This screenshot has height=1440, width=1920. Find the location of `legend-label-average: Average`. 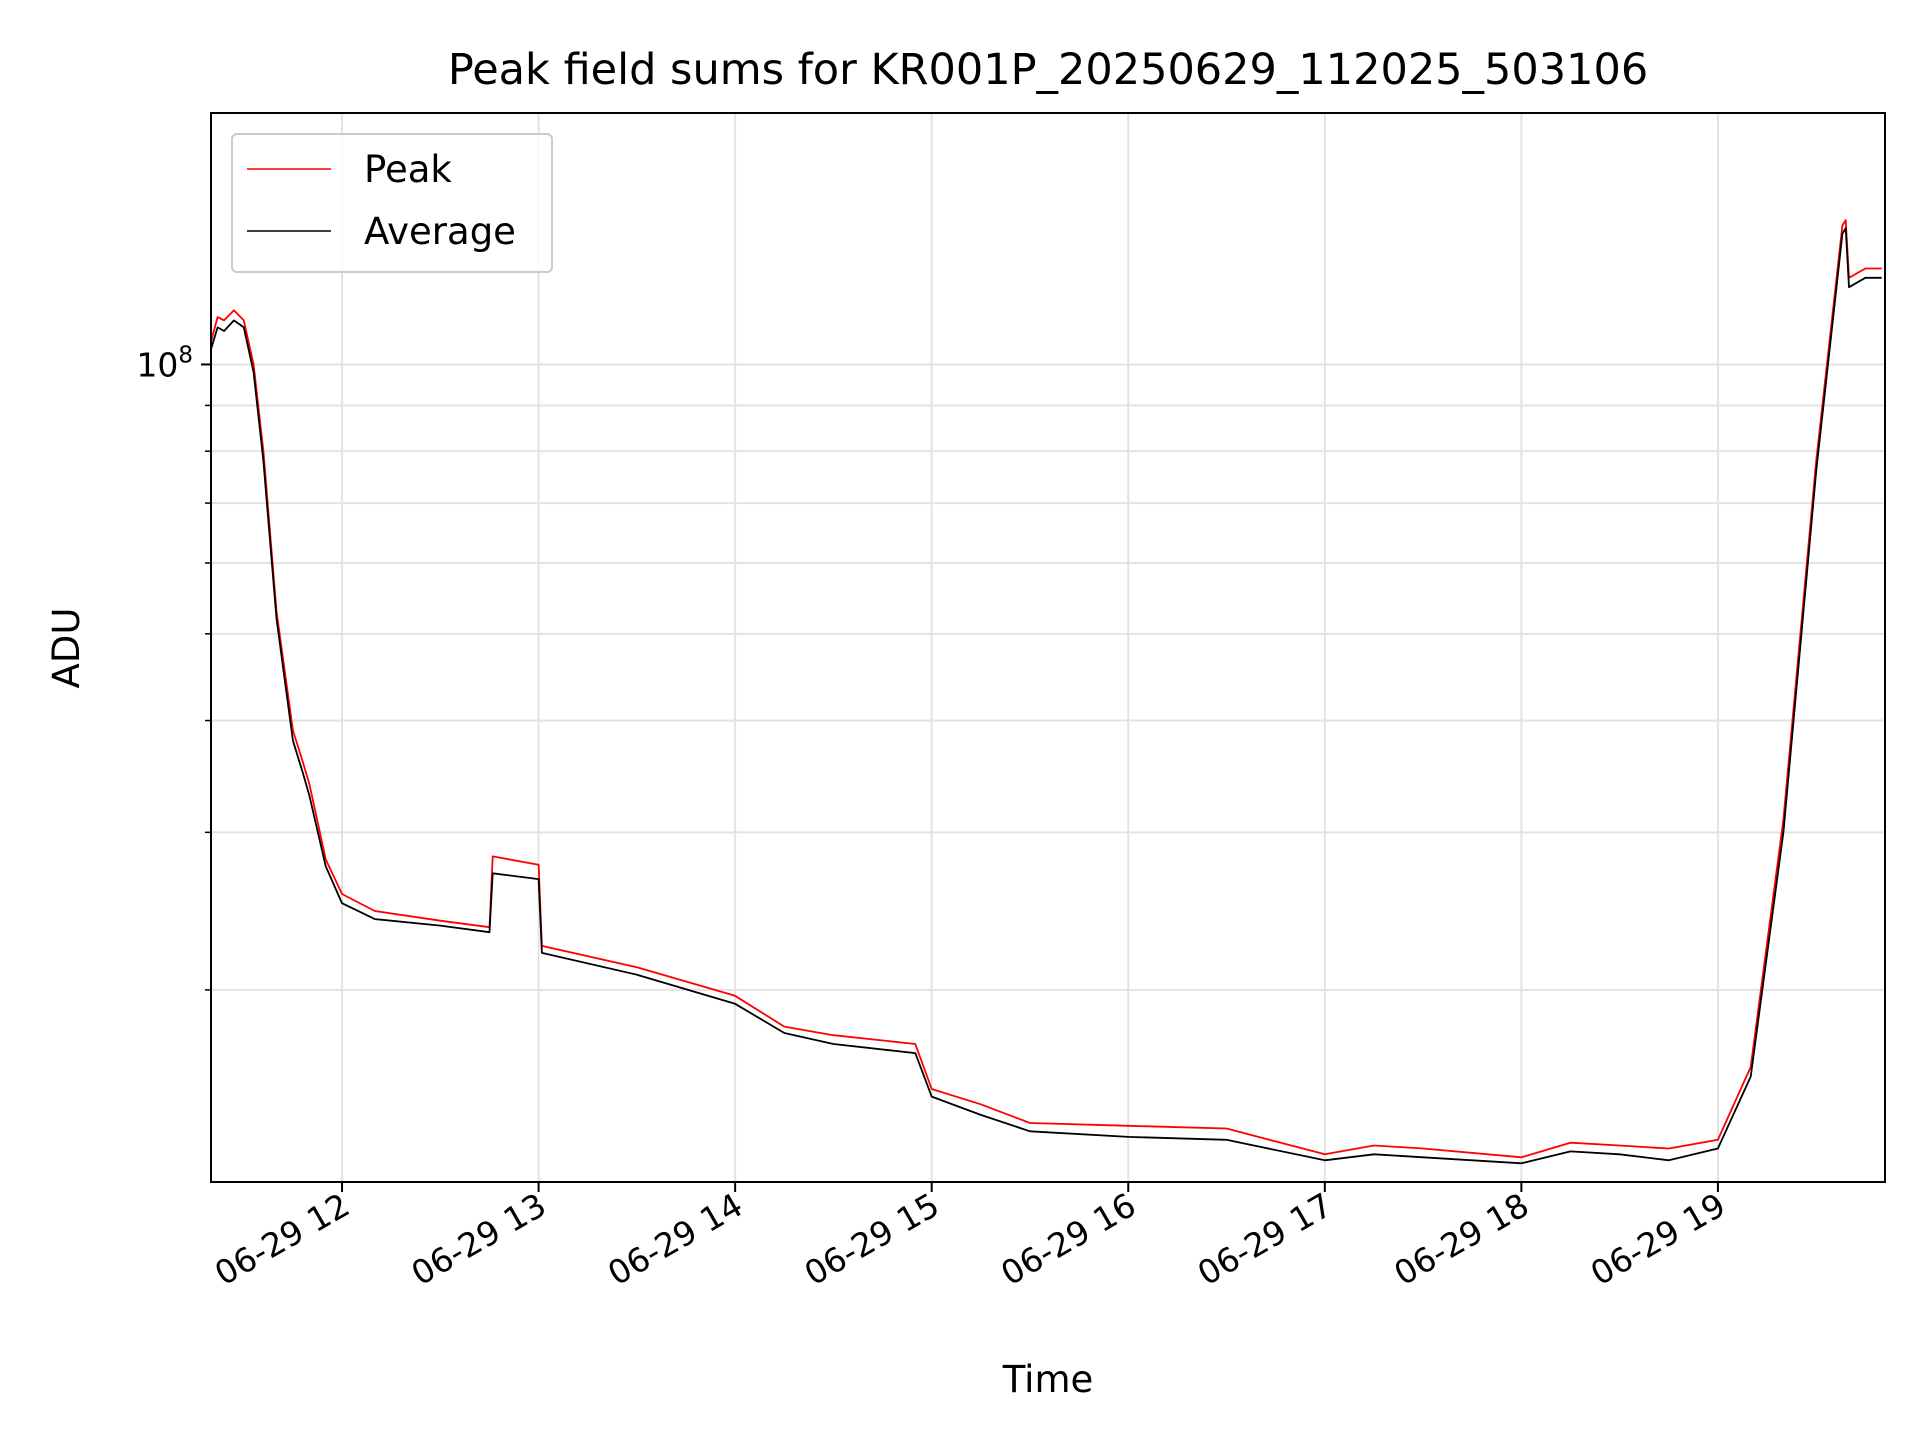

legend-label-average: Average is located at coordinates (440, 231).